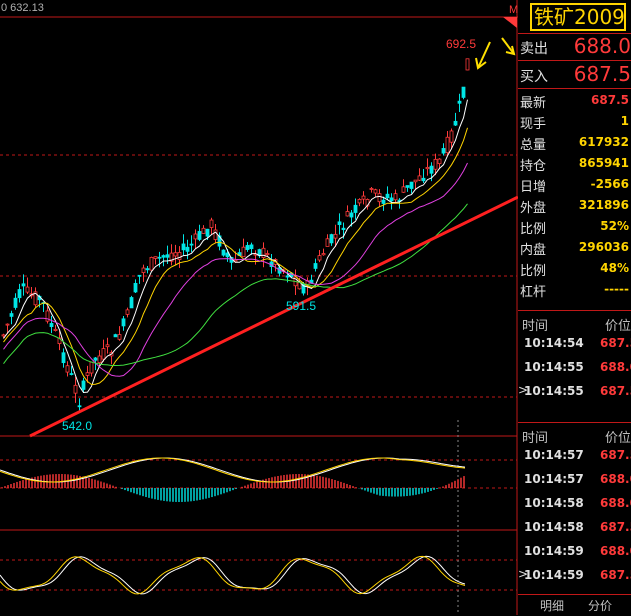 This screenshot has width=631, height=616. What do you see at coordinates (603, 163) in the screenshot?
I see `stat-value: 865941` at bounding box center [603, 163].